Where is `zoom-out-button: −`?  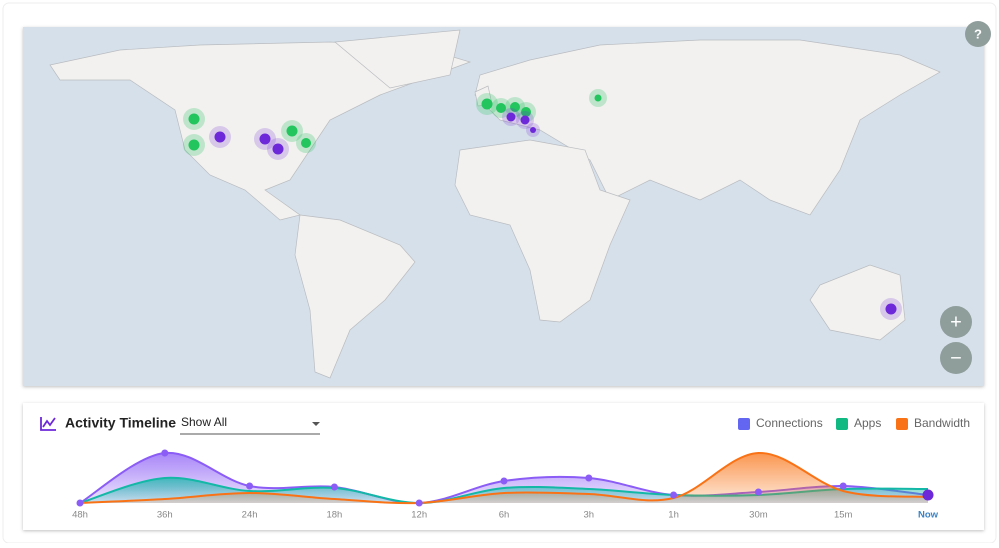 zoom-out-button: − is located at coordinates (956, 358).